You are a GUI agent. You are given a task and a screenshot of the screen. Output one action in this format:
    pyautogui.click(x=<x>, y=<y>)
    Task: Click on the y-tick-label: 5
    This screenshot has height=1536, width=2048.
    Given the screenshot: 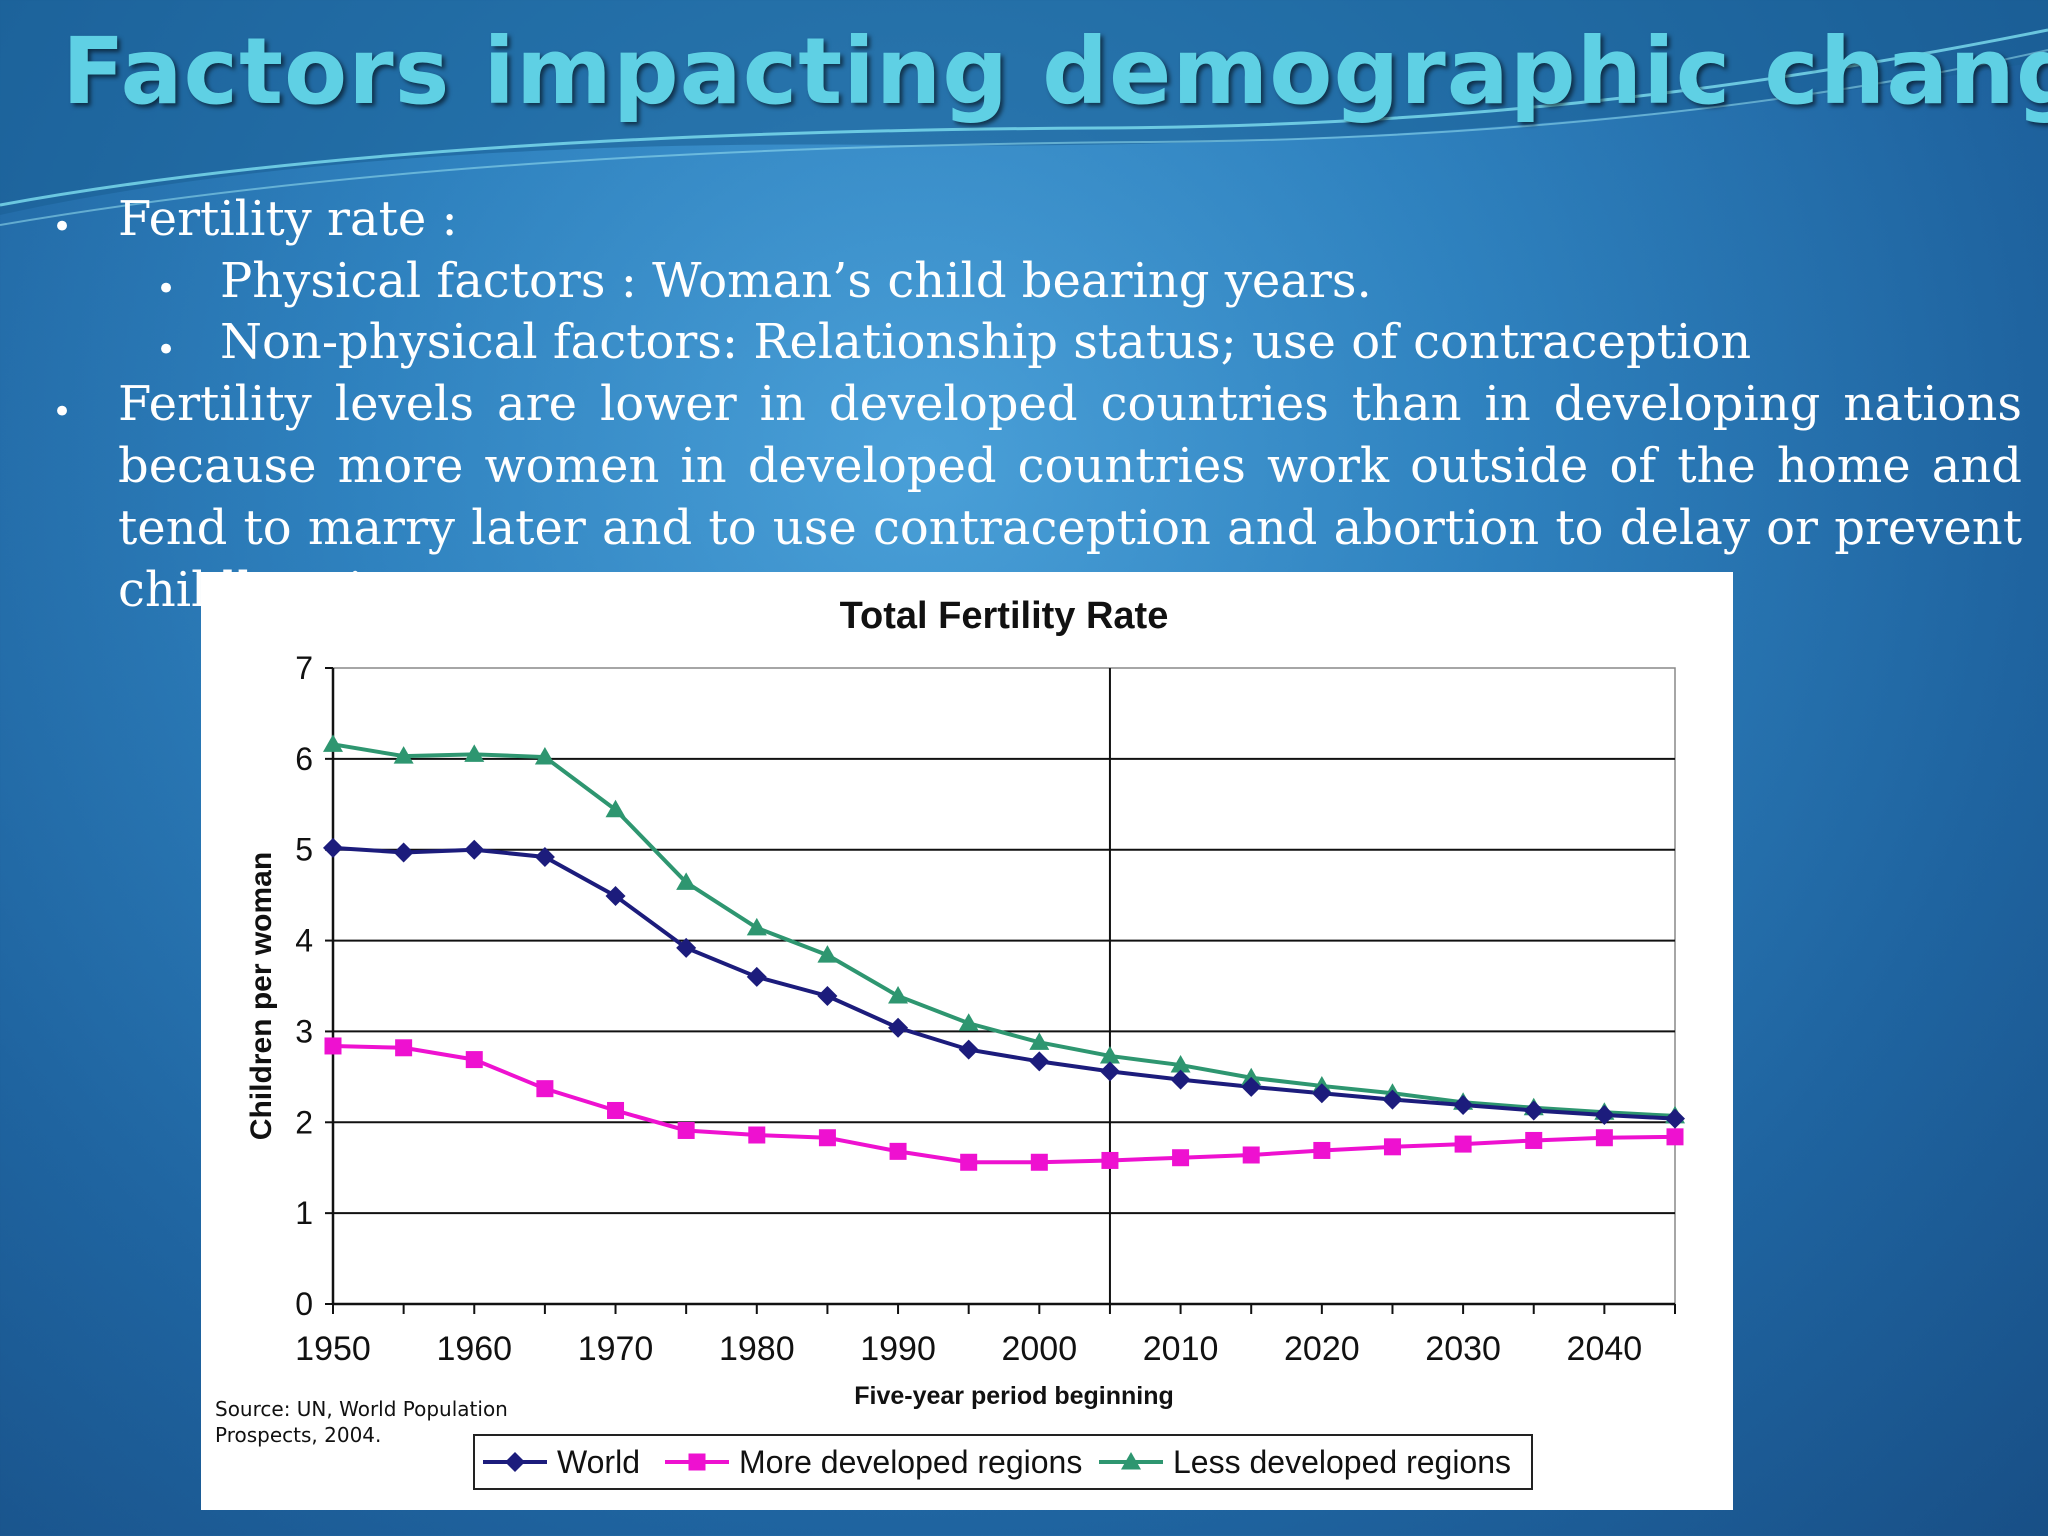 What is the action you would take?
    pyautogui.click(x=304, y=850)
    